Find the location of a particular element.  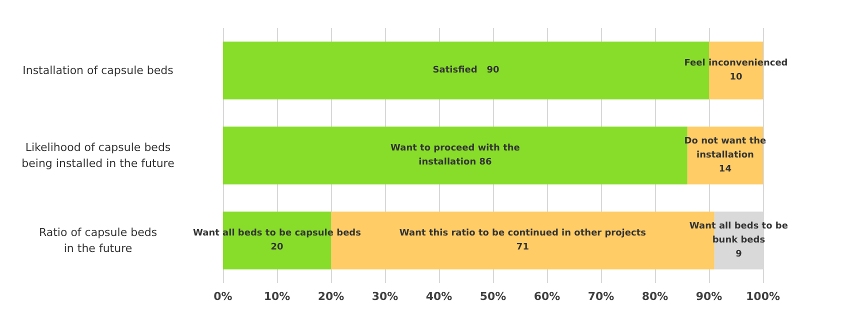

x-tick-label: 0% is located at coordinates (223, 296).